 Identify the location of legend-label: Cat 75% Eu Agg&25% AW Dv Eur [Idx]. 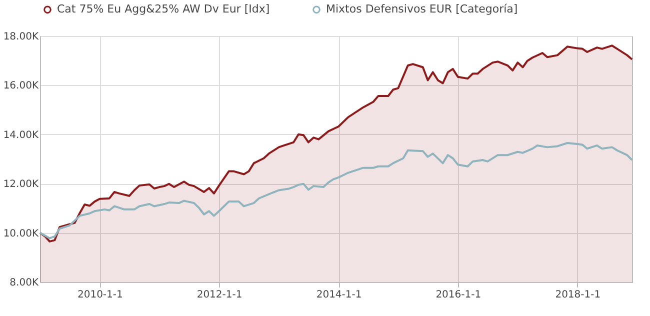
(163, 9).